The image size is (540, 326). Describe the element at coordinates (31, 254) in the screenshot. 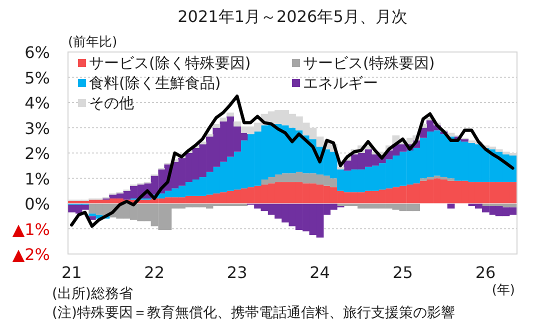

I see `y-tick-label: ▲2%` at that location.